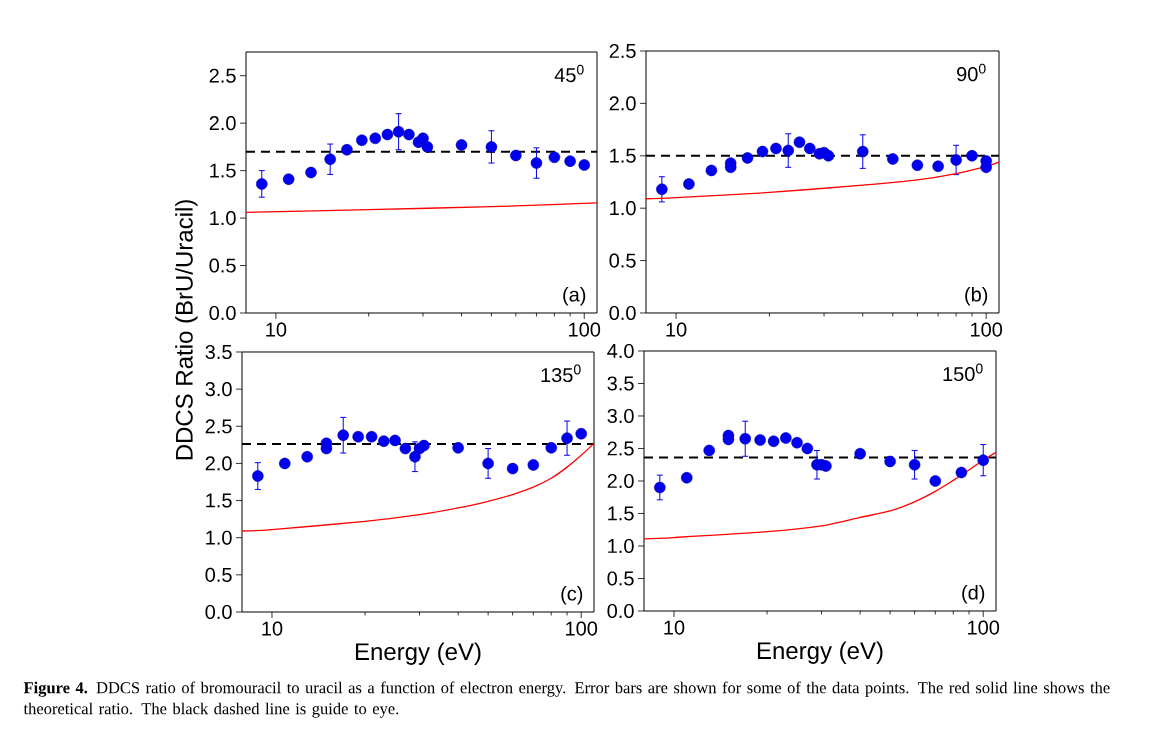 The image size is (1151, 738). I want to click on annotation: 150$^{0}$, so click(963, 372).